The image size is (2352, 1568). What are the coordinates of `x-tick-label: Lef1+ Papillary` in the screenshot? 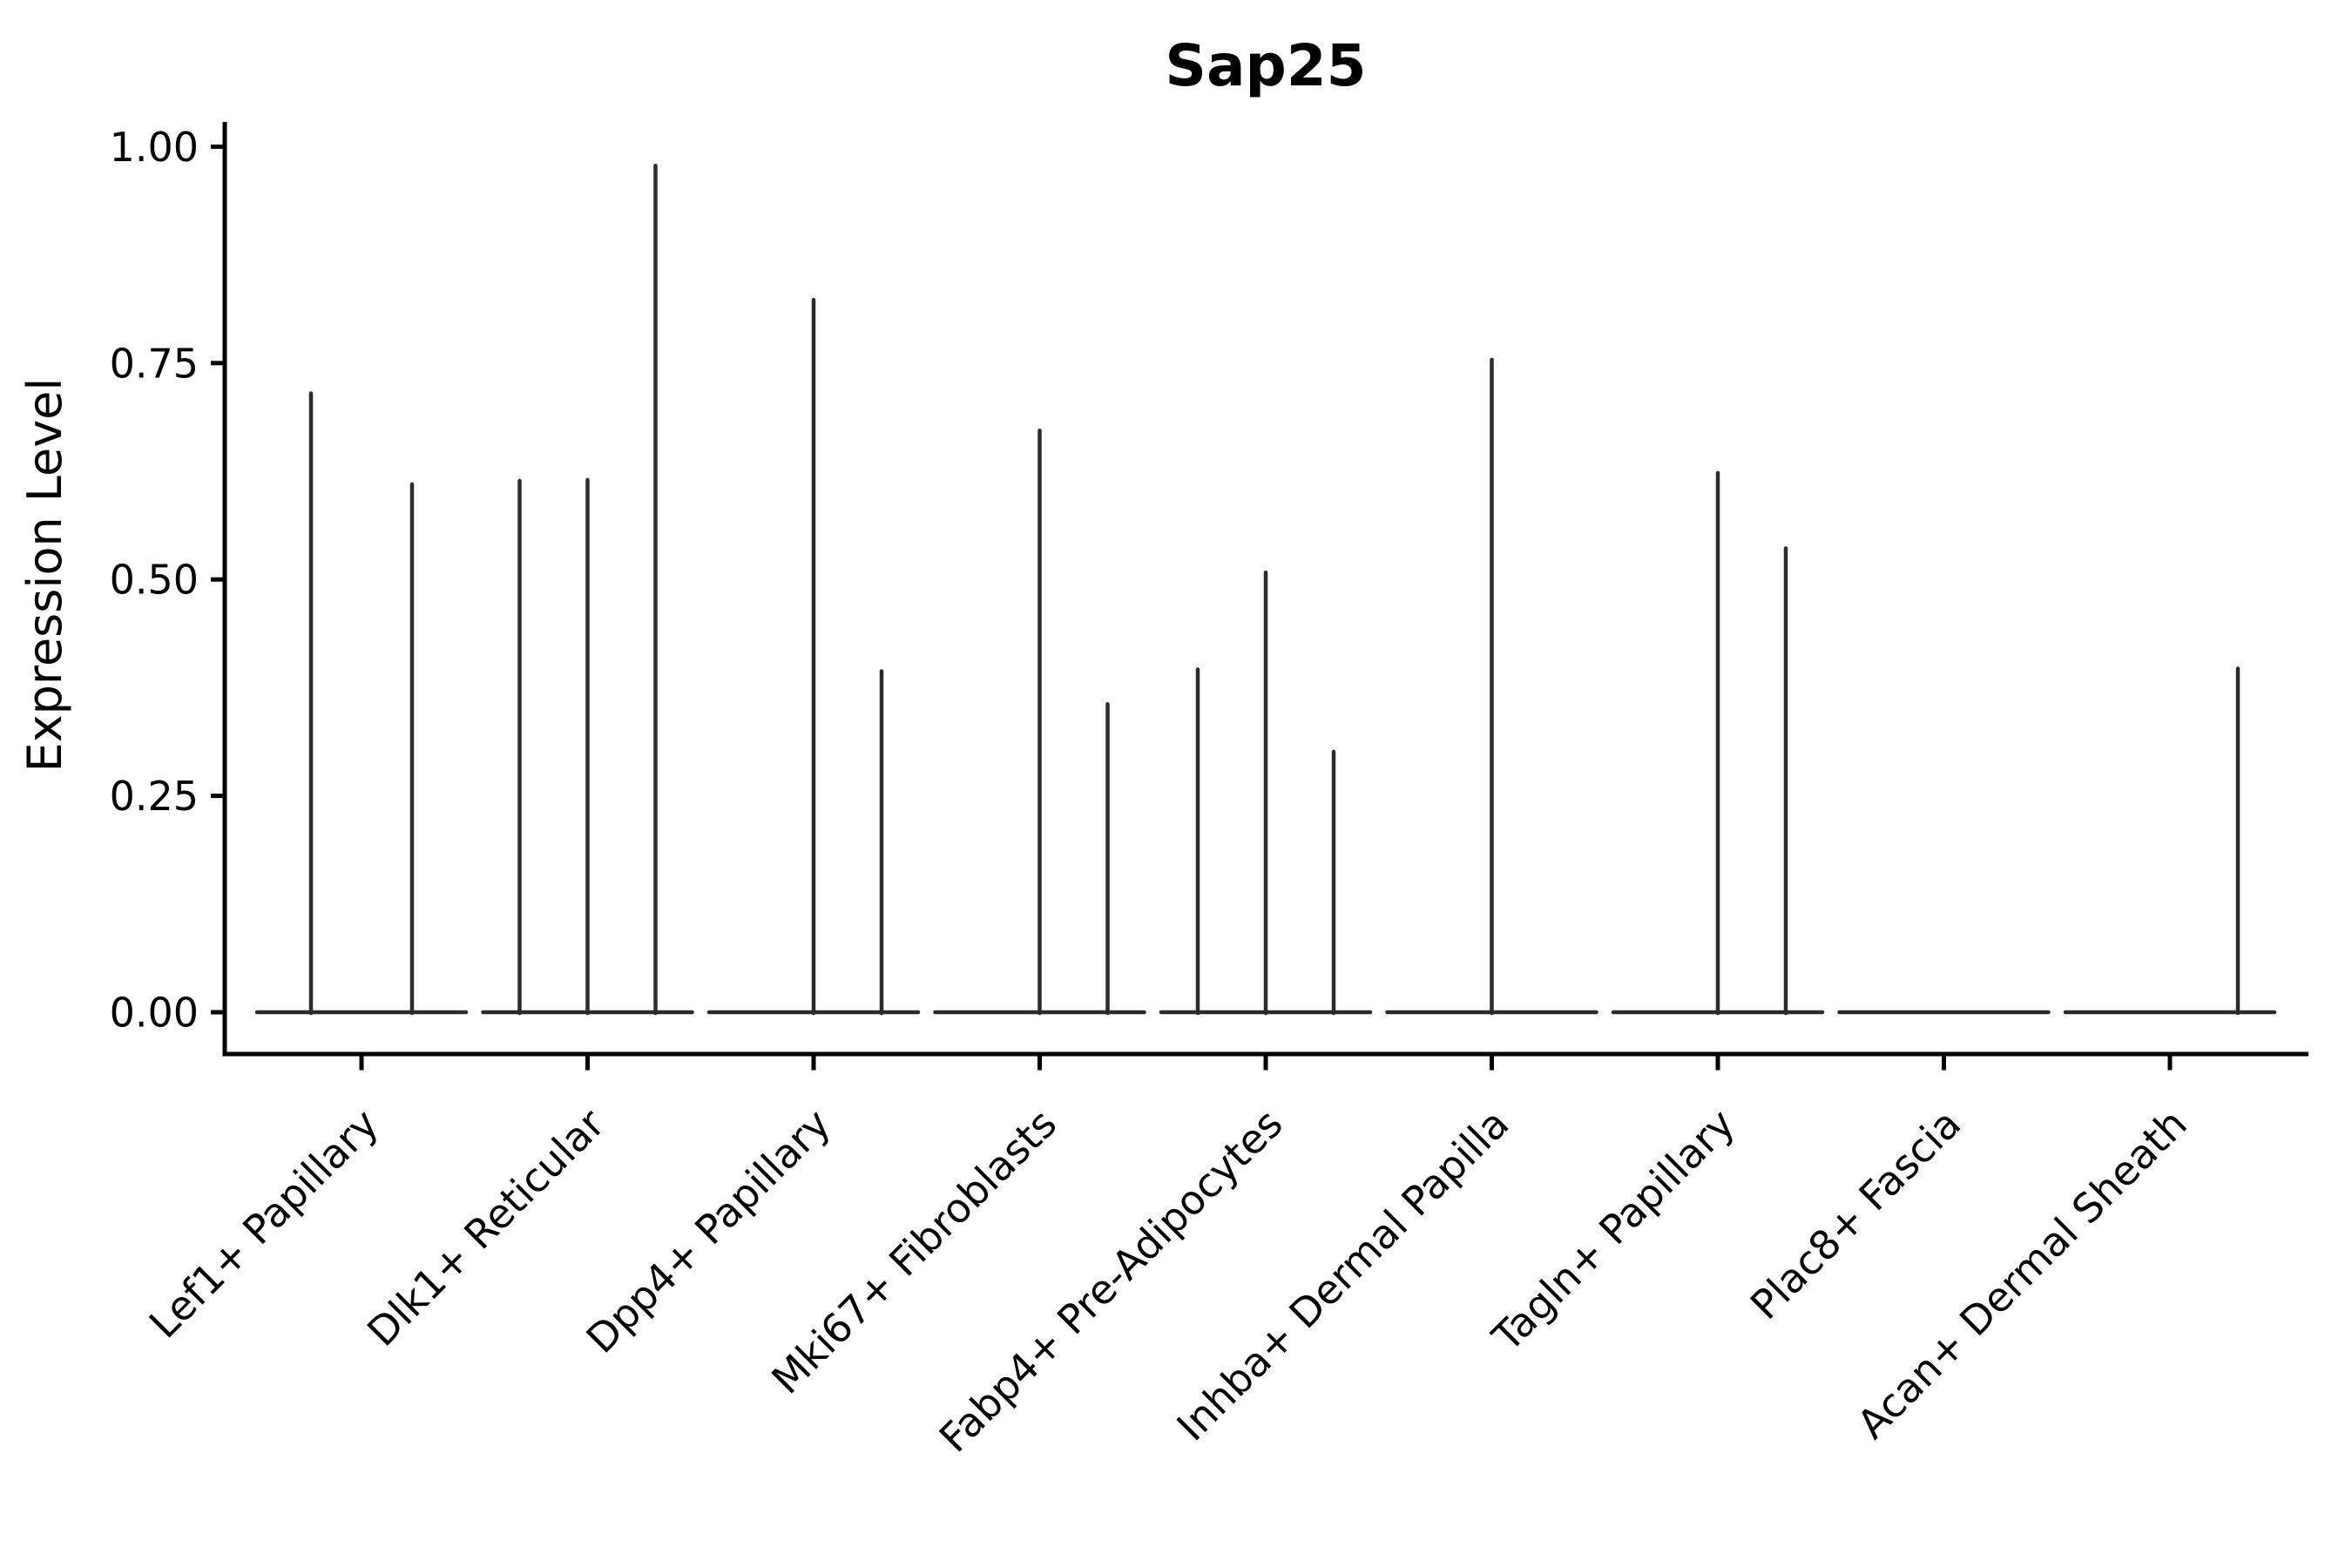 It's located at (264, 1224).